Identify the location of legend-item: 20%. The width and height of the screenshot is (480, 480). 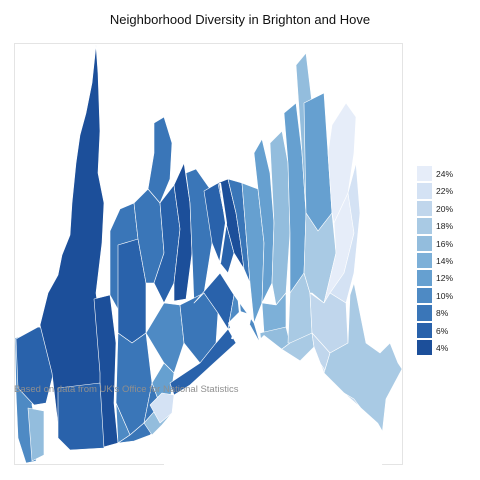
(441, 208).